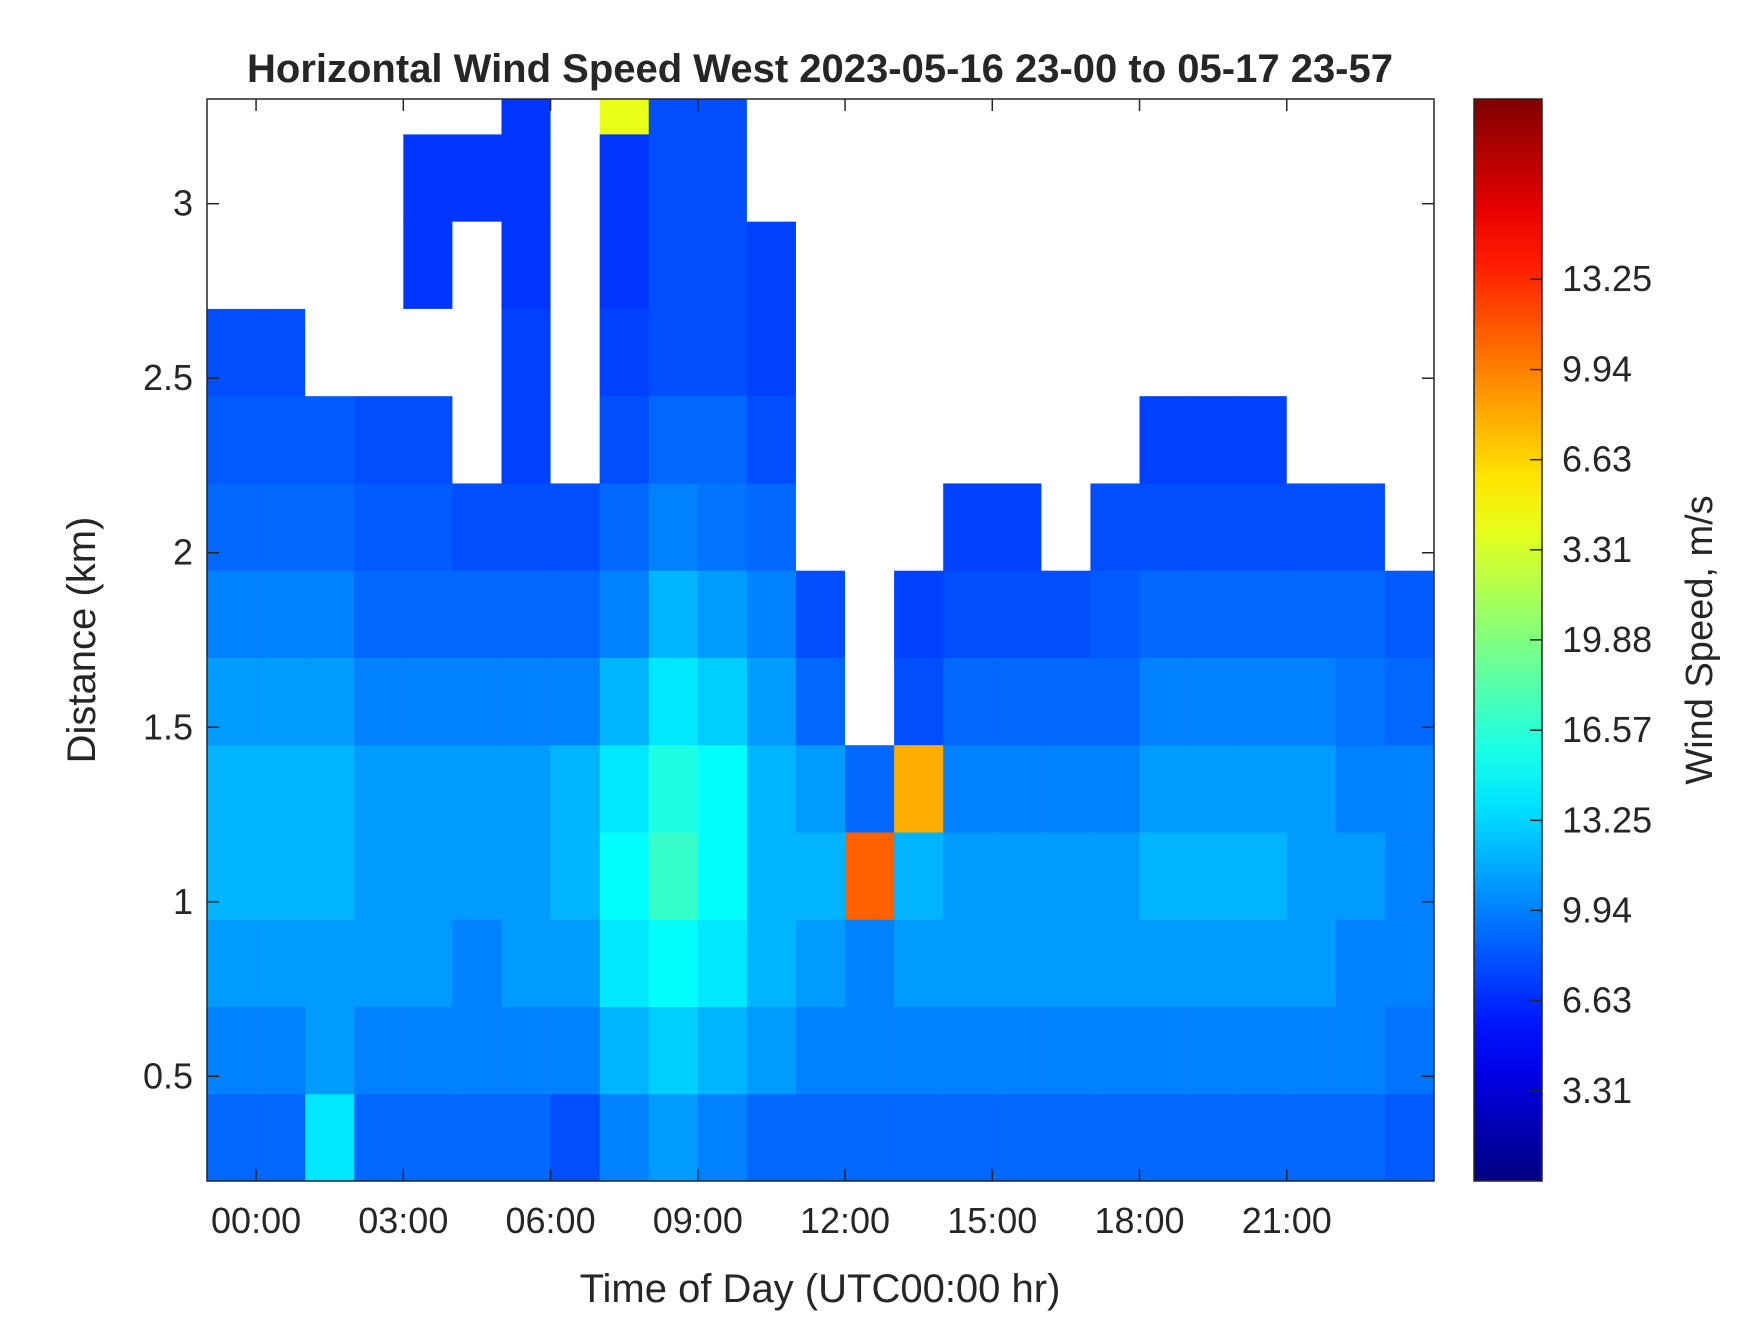 The width and height of the screenshot is (1750, 1318). Describe the element at coordinates (1607, 639) in the screenshot. I see `colorbar-tick-label: 19.88` at that location.